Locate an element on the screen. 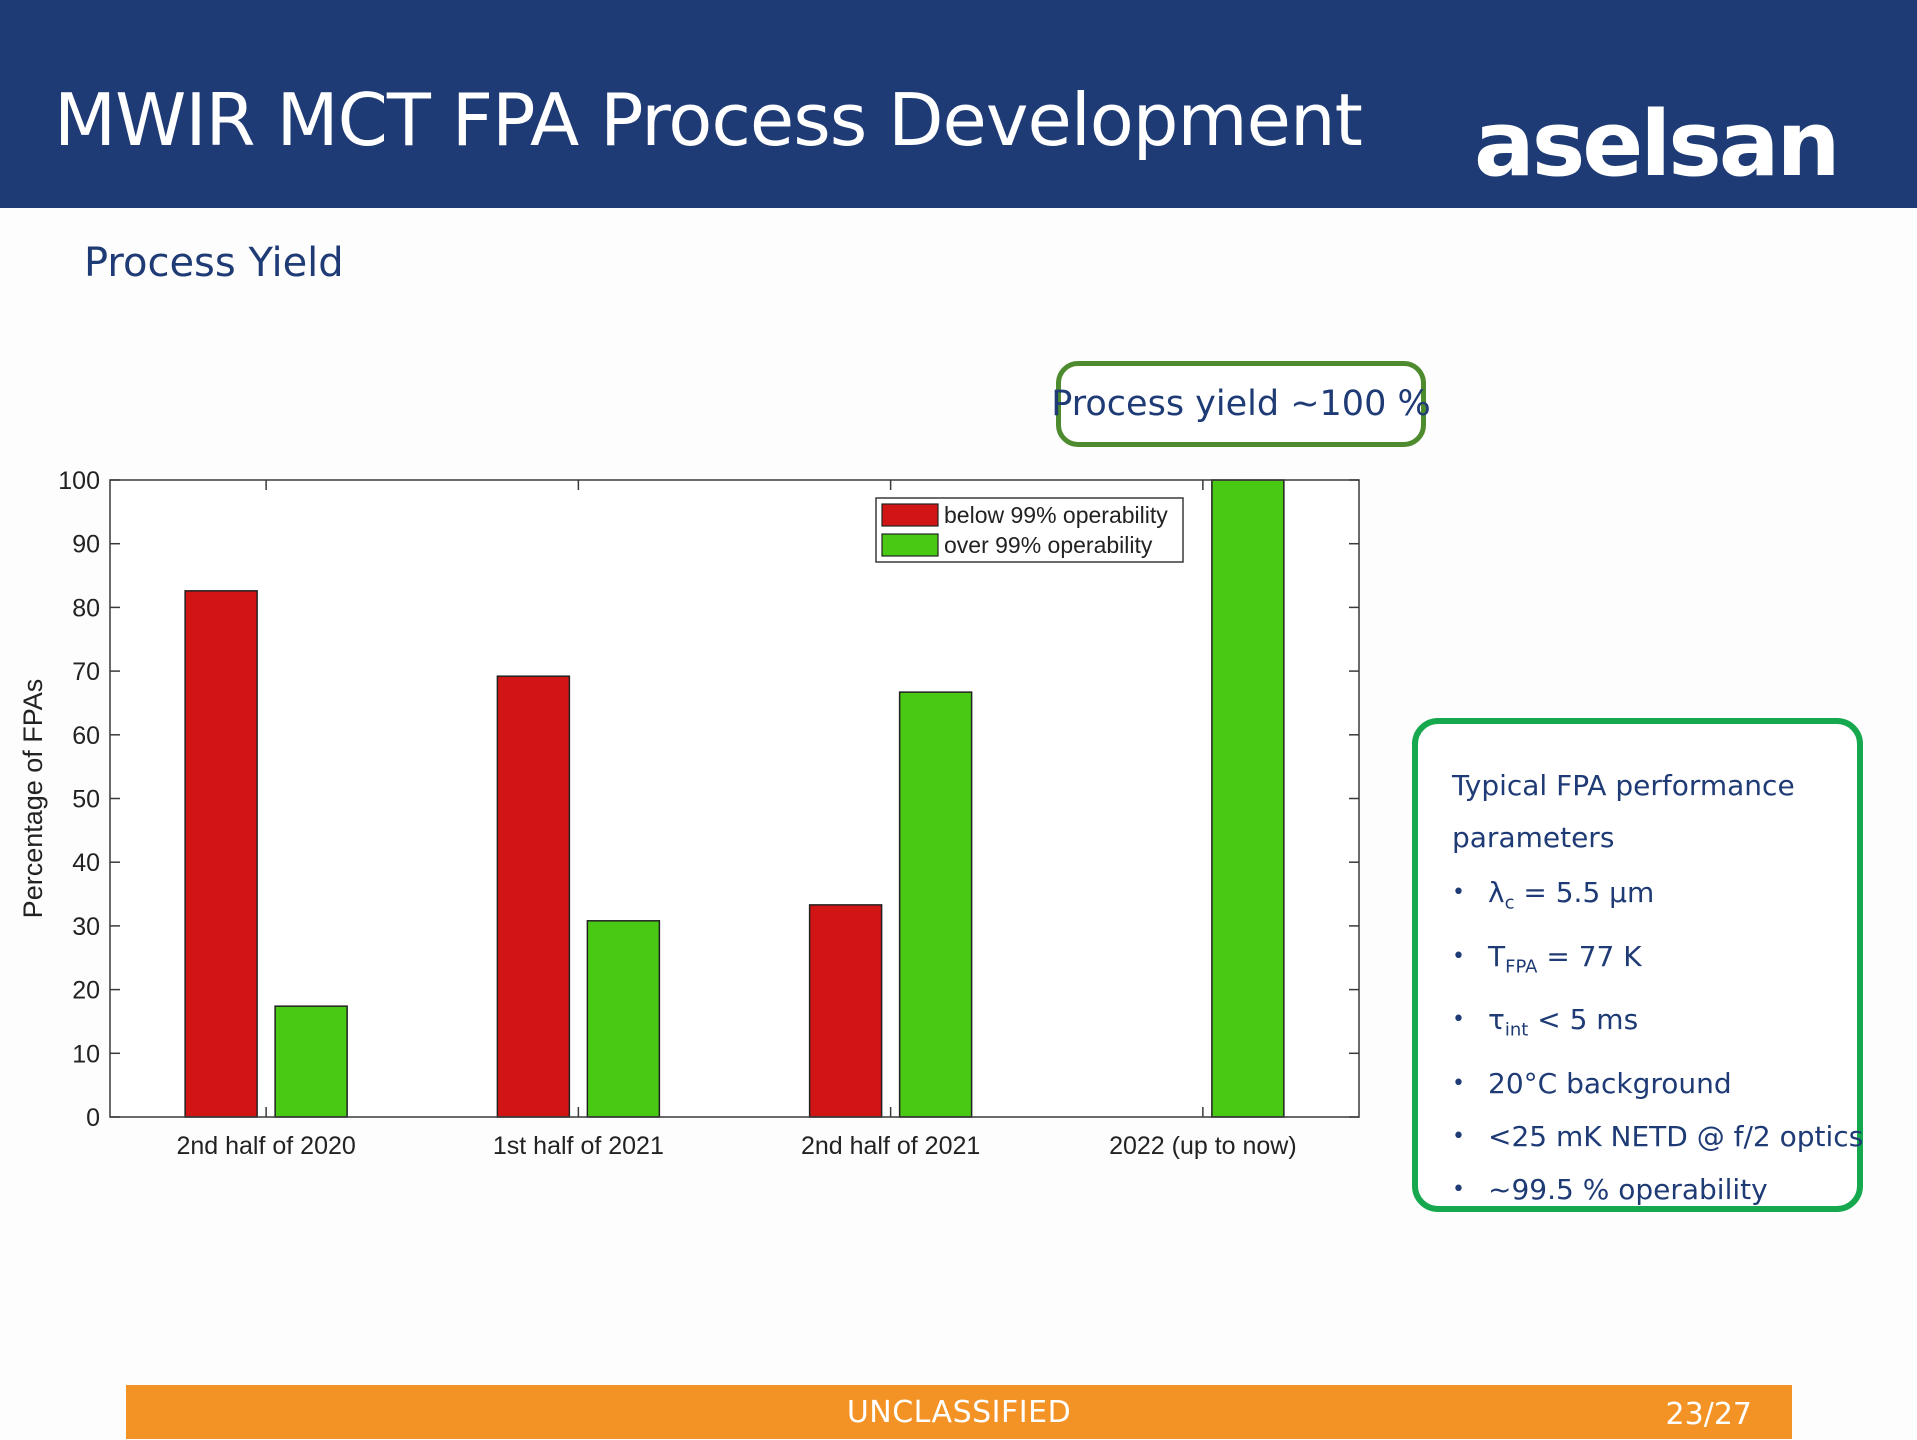 The width and height of the screenshot is (1917, 1440). performance-item: • TFPA = 77 K is located at coordinates (1642, 962).